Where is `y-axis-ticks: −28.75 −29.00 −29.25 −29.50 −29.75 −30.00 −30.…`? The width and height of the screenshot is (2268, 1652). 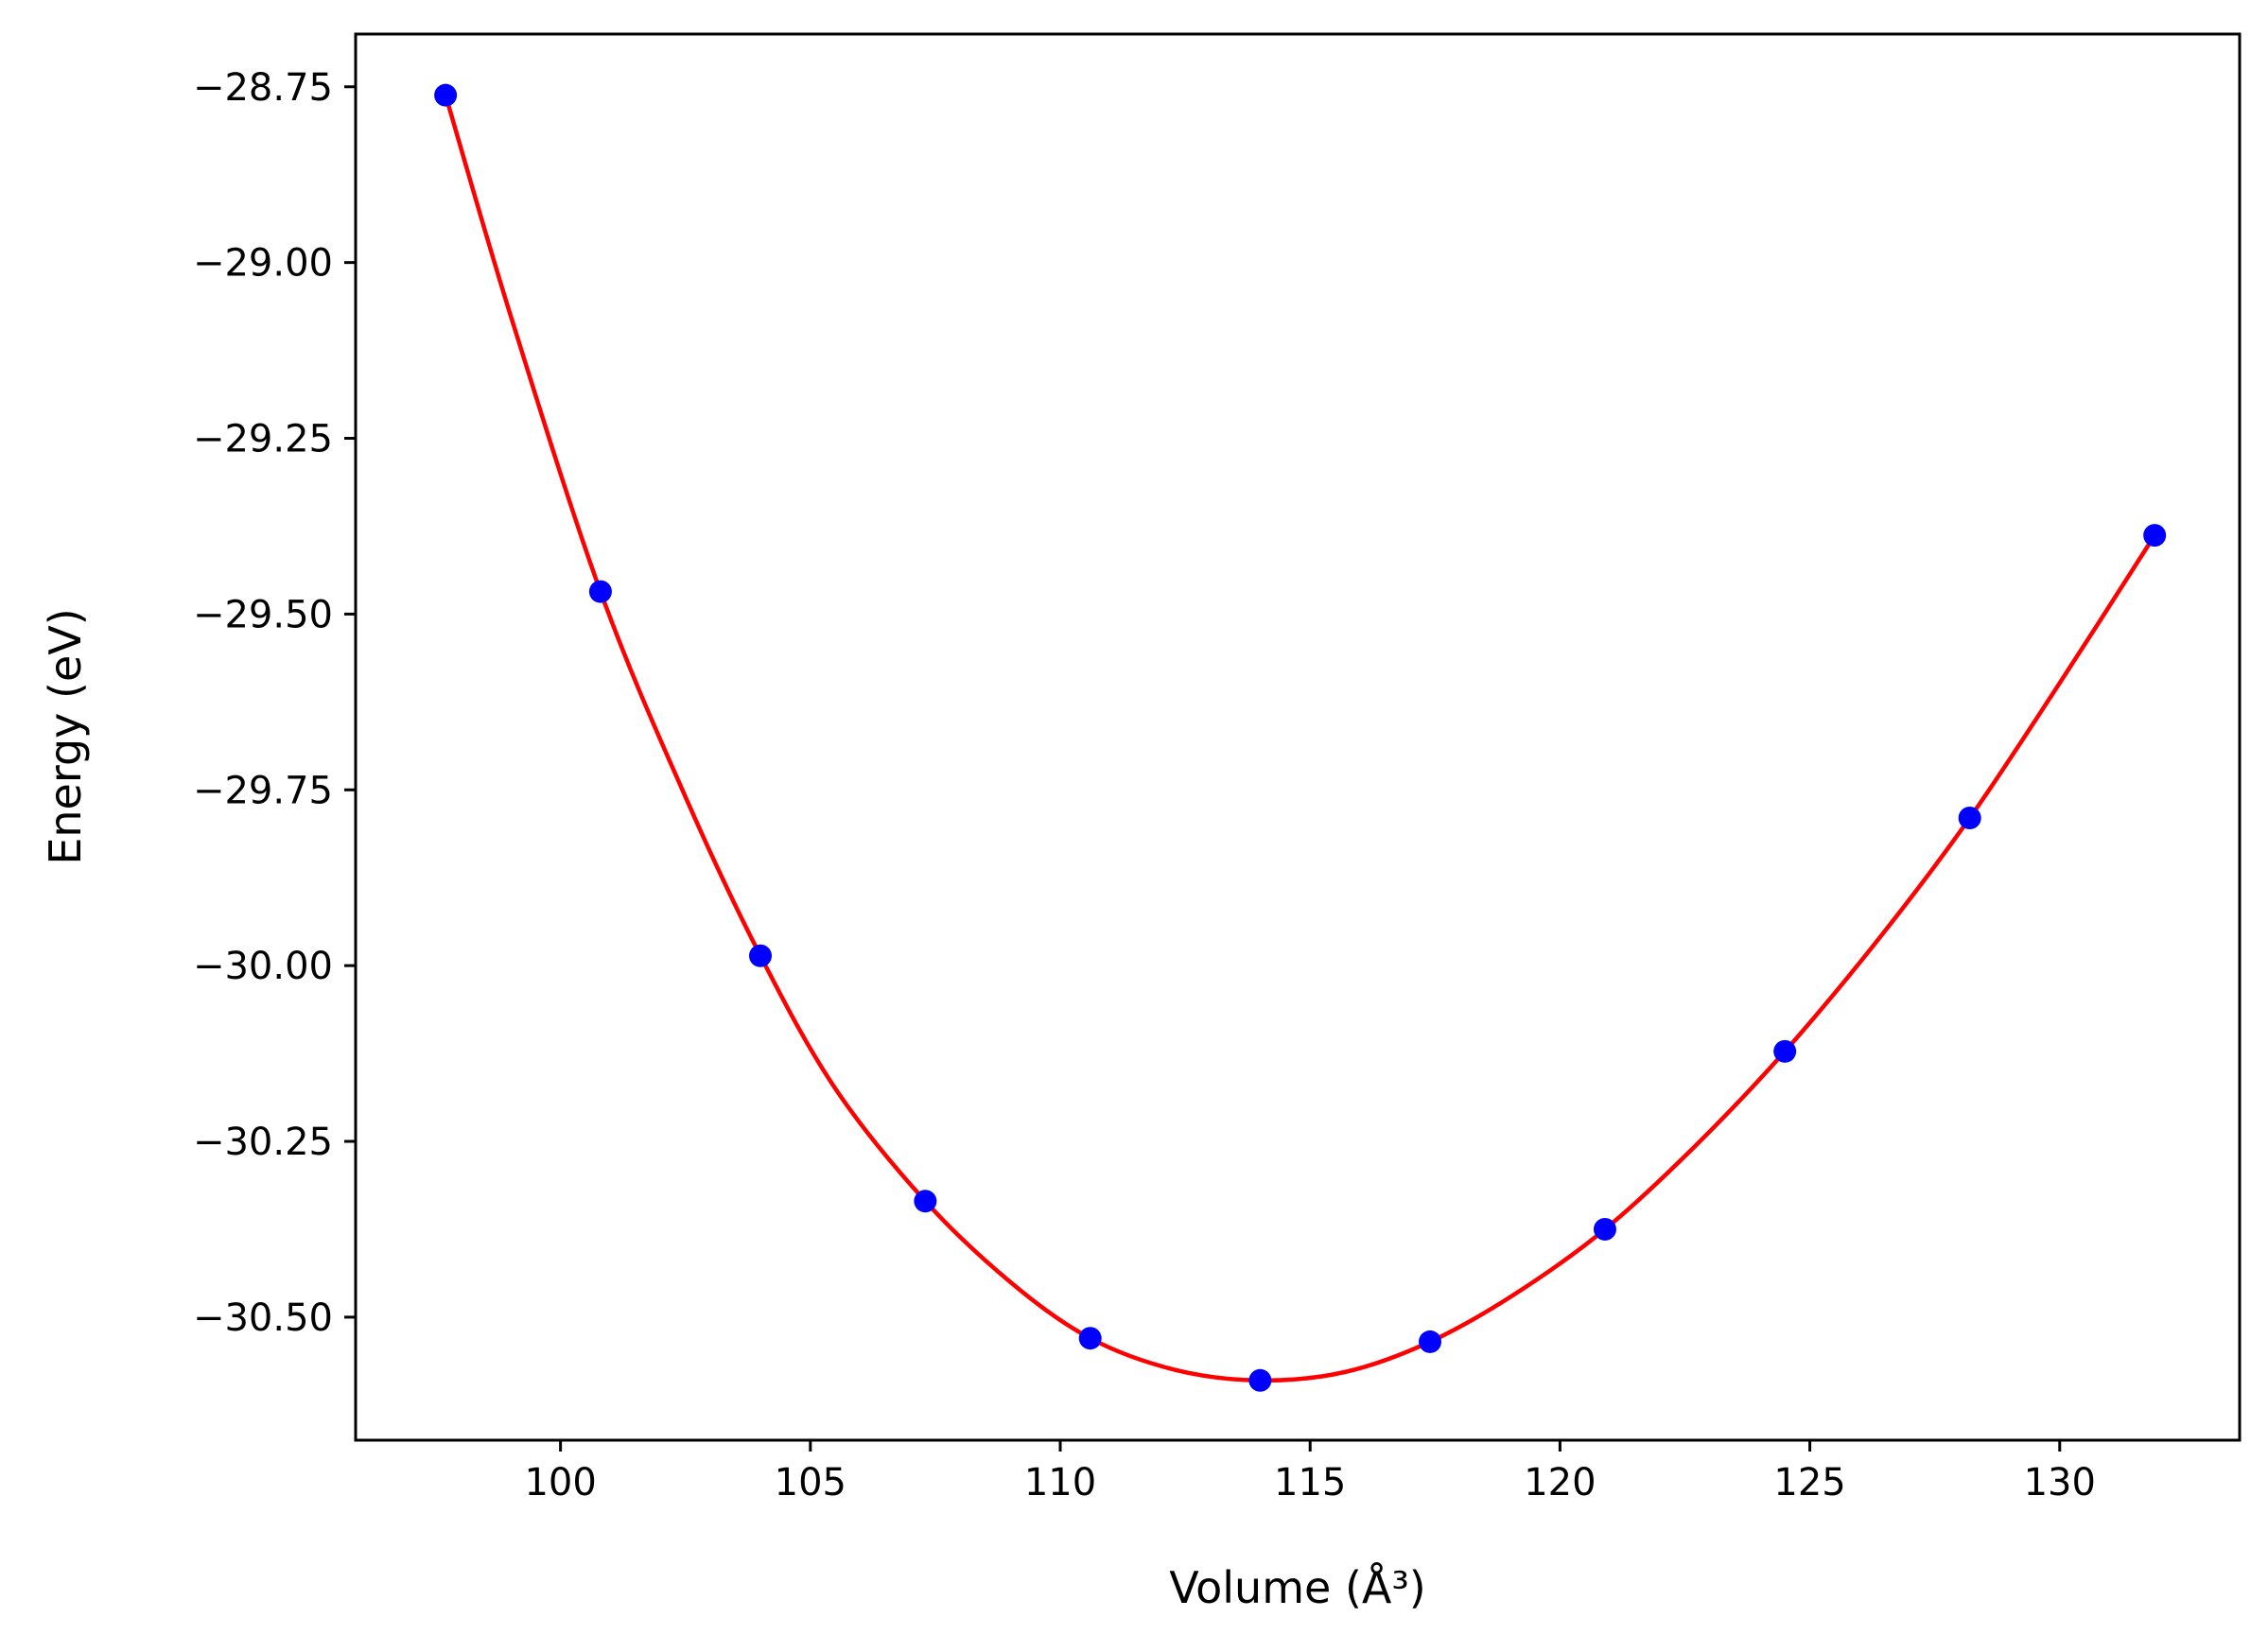
y-axis-ticks: −28.75 −29.00 −29.25 −29.50 −29.75 −30.00 −30.… is located at coordinates (274, 703).